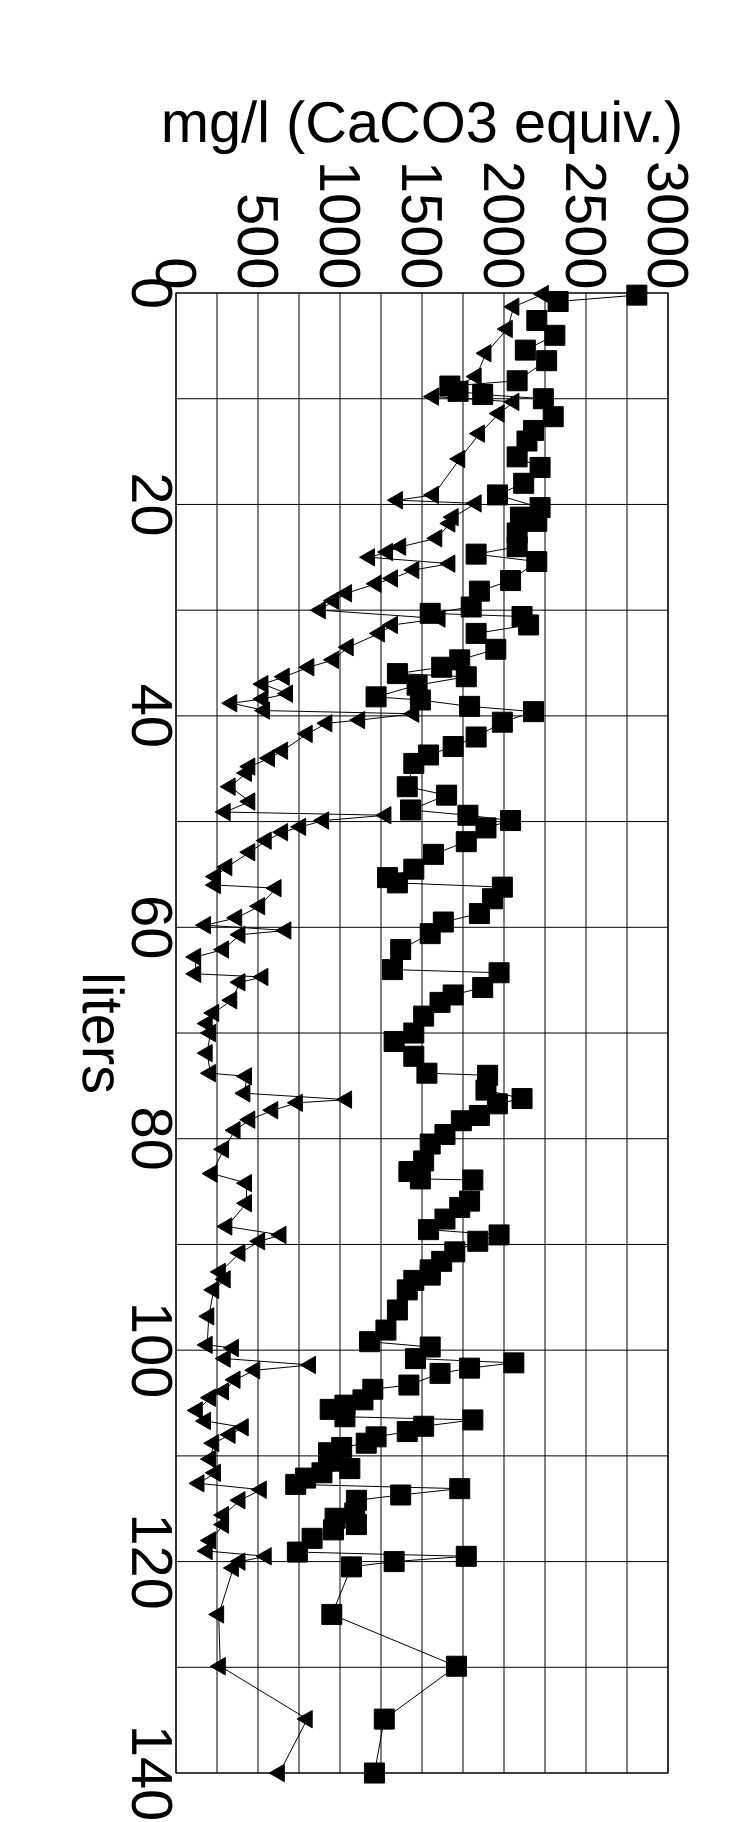 The image size is (730, 1822). I want to click on x-tick-label: 1000, so click(340, 226).